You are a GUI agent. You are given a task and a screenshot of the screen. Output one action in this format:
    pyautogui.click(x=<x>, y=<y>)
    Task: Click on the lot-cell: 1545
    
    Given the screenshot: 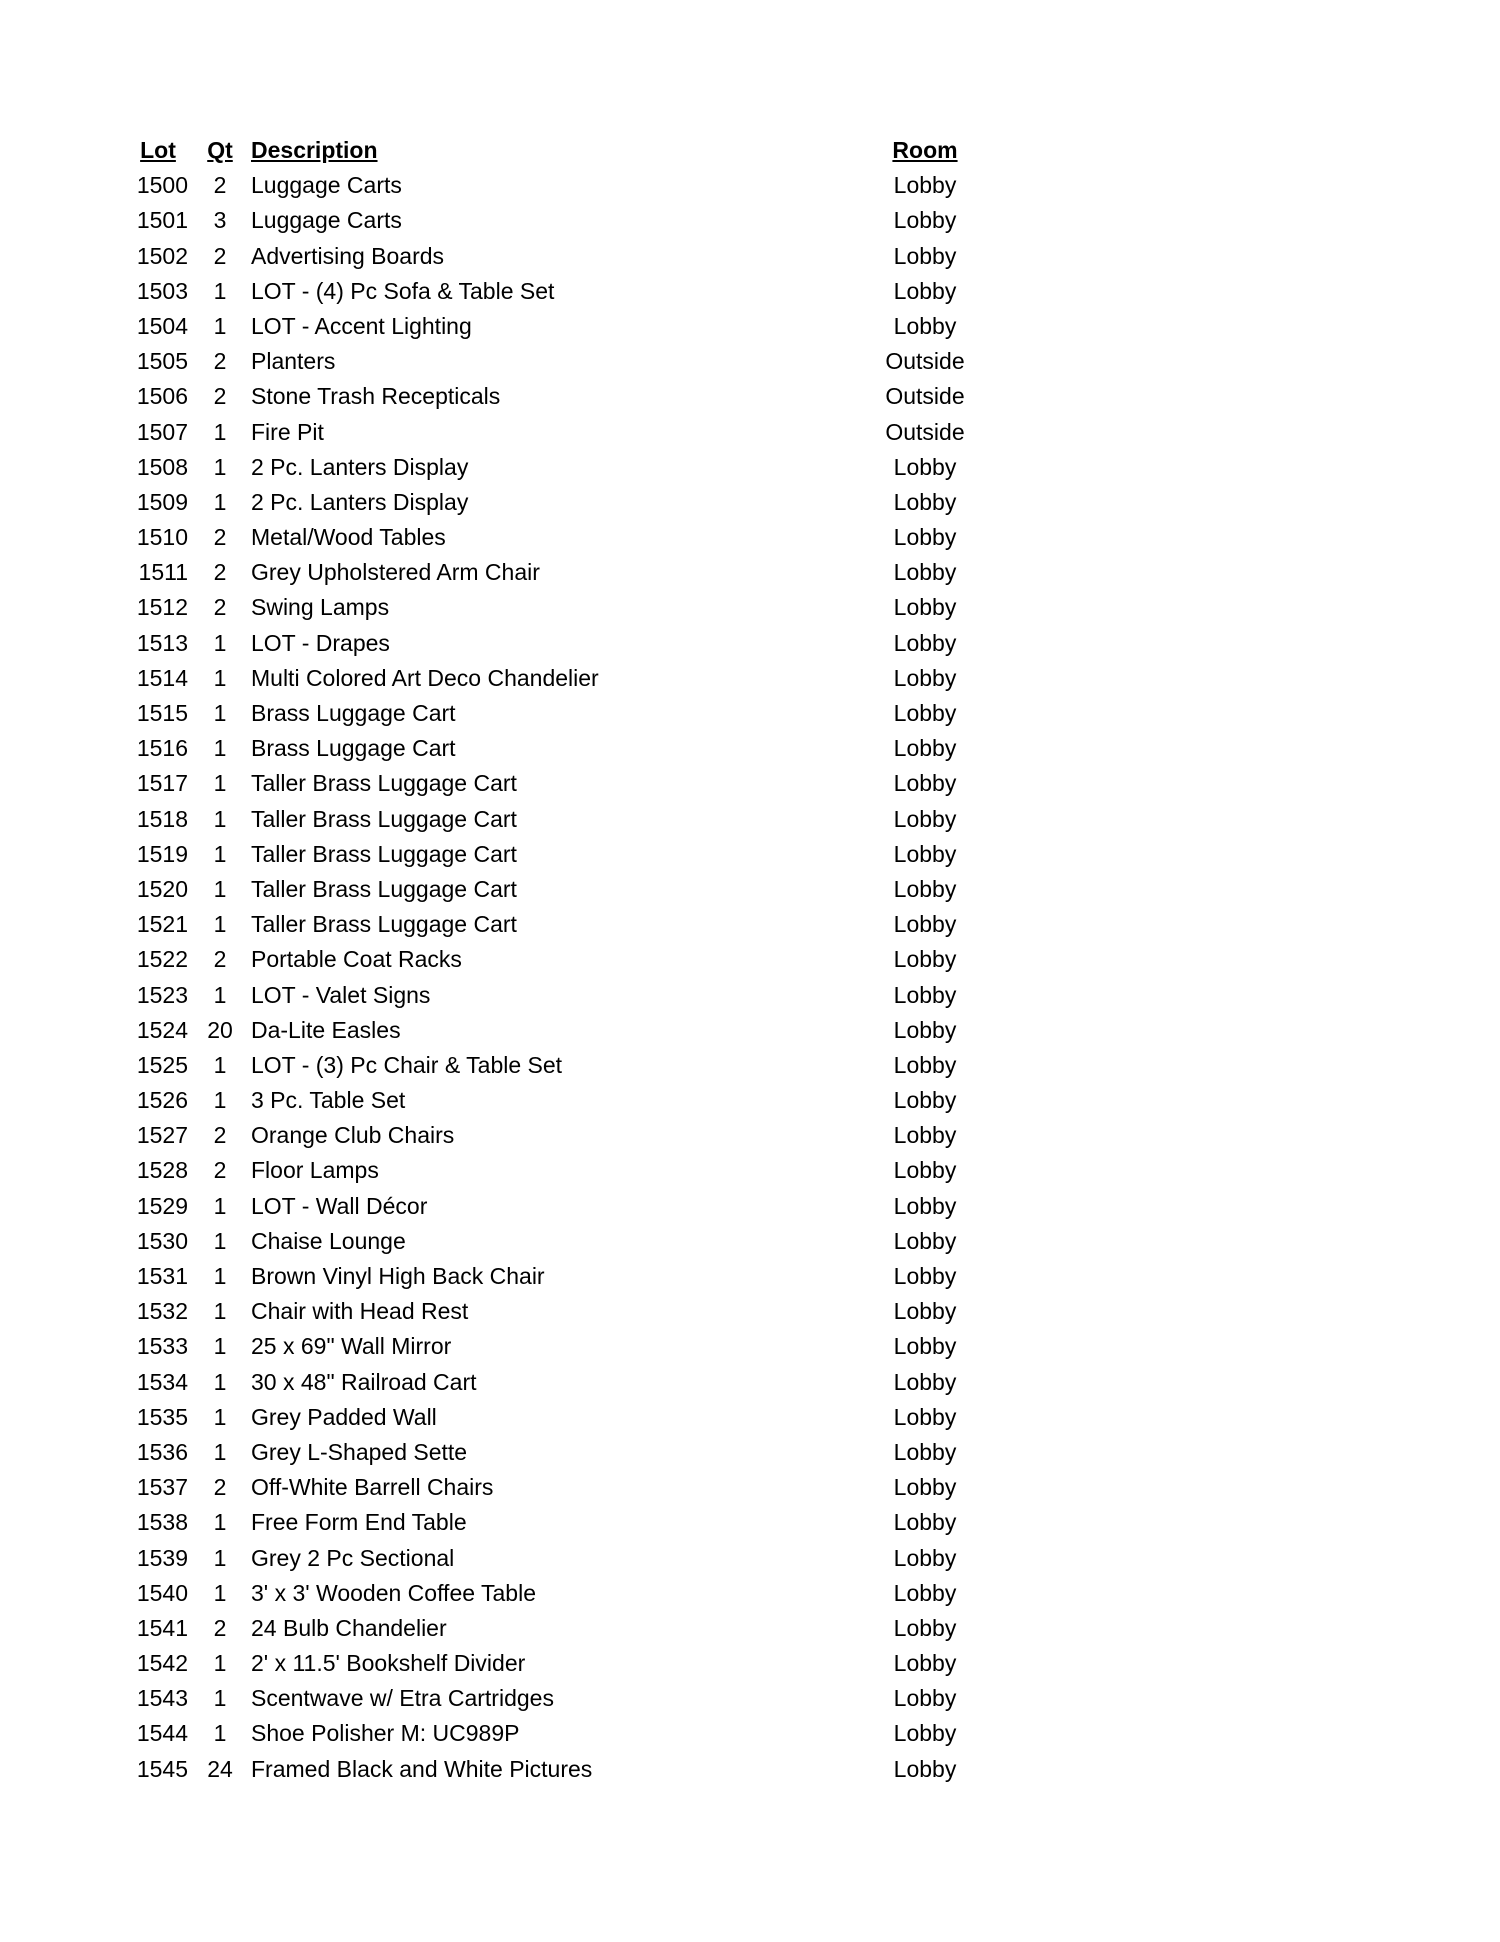 What is the action you would take?
    pyautogui.click(x=162, y=1768)
    